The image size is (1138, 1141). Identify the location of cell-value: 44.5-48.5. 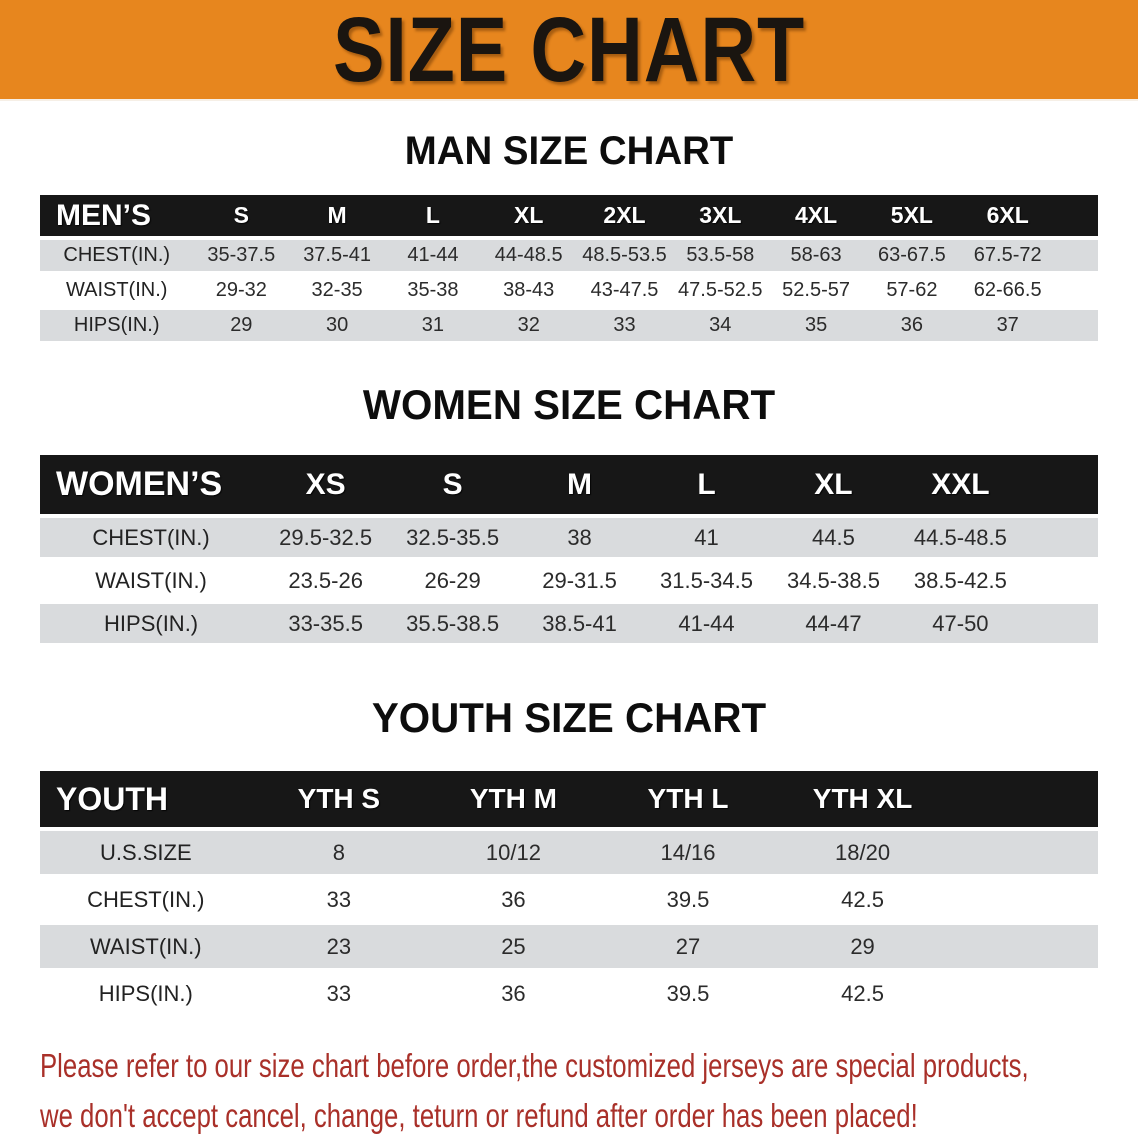
(960, 539).